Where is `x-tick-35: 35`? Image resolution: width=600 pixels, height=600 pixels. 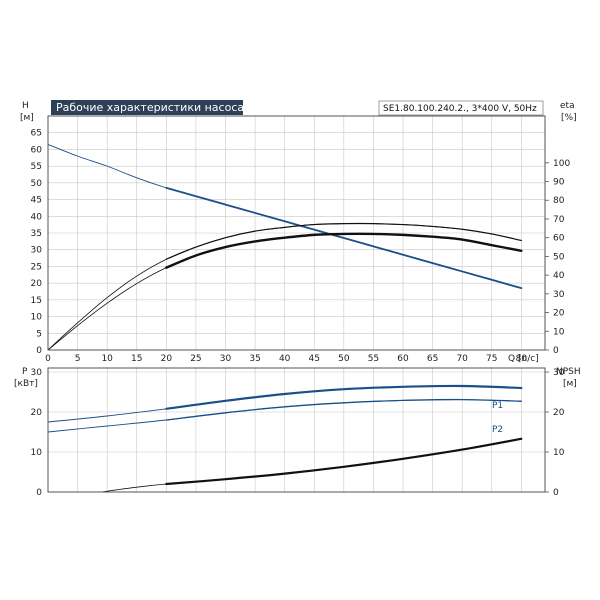
x-tick-35: 35 is located at coordinates (254, 359).